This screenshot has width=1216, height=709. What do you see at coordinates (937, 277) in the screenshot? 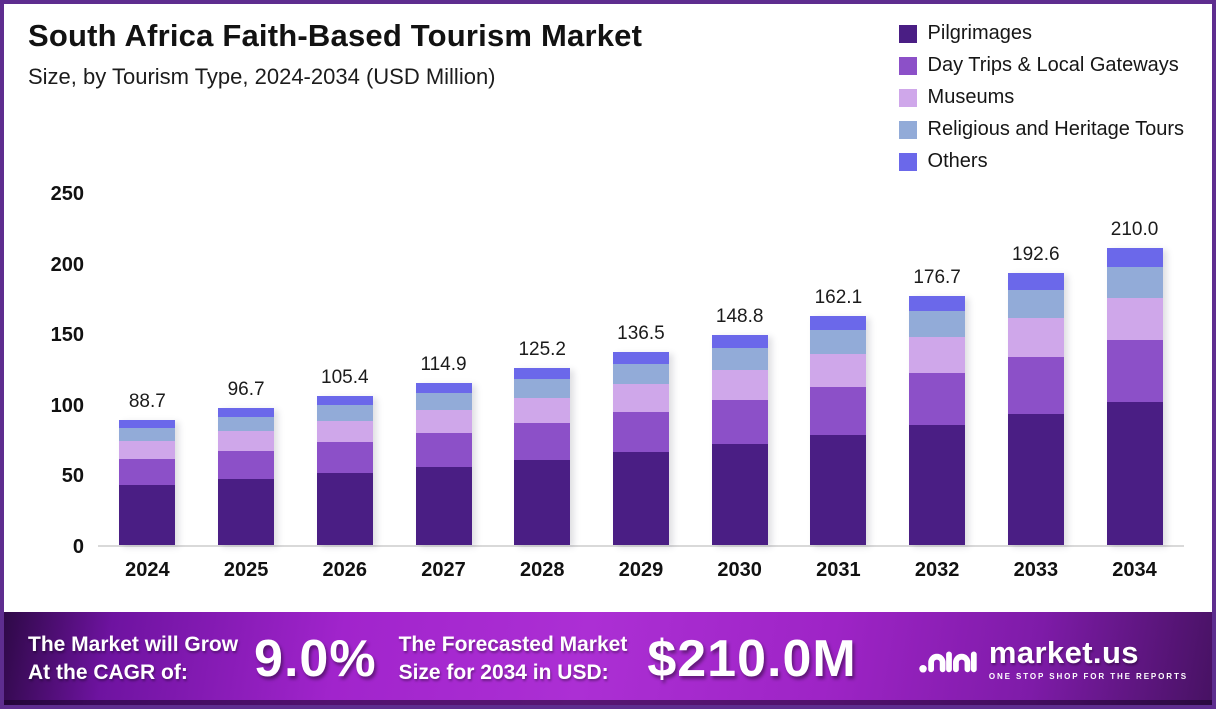
I see `bar-value-label: 176.7` at bounding box center [937, 277].